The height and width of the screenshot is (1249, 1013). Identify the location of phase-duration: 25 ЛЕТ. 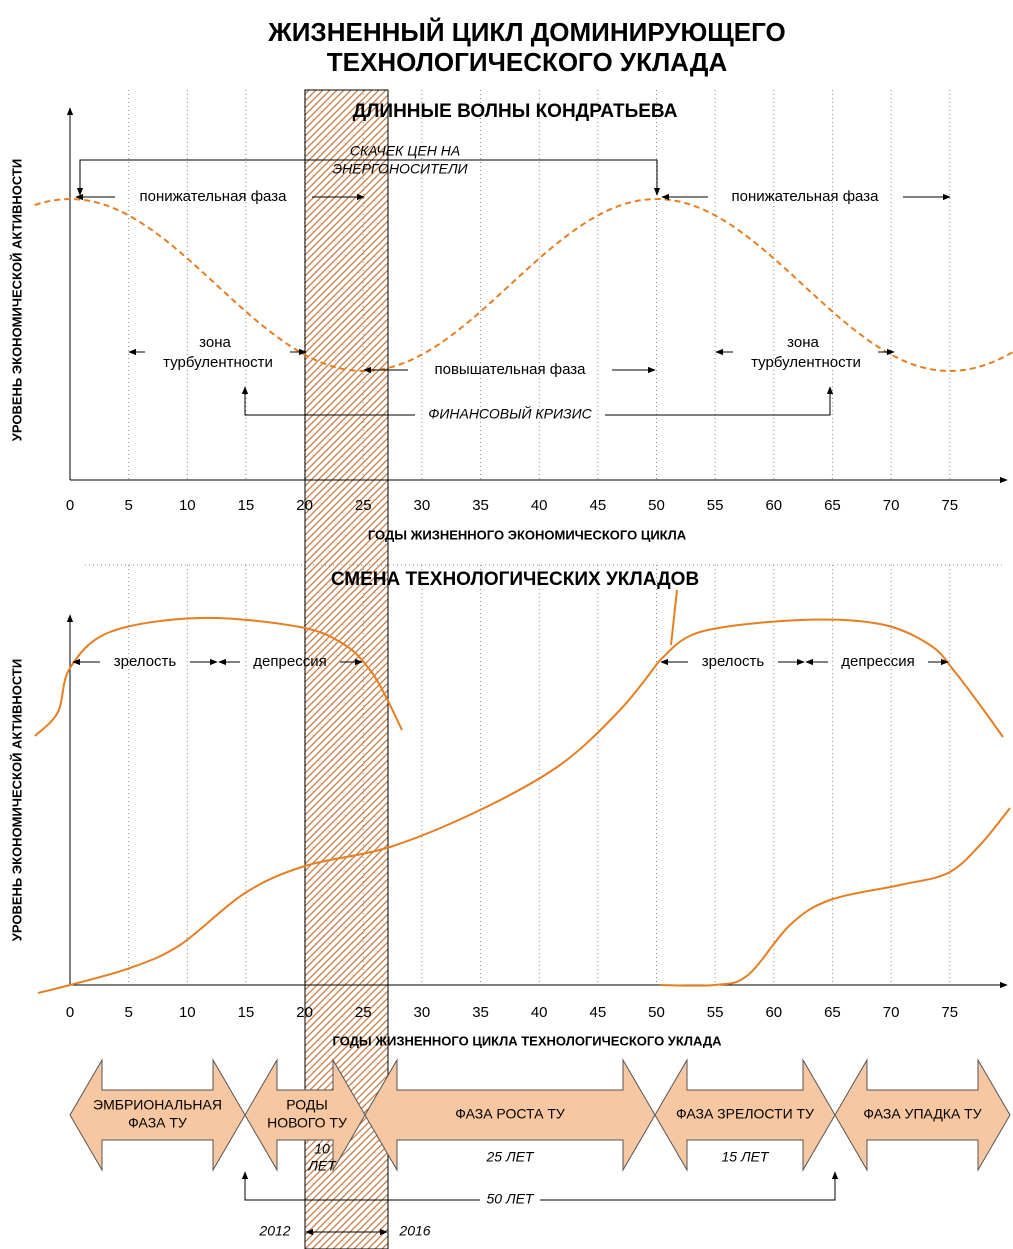
(510, 1157).